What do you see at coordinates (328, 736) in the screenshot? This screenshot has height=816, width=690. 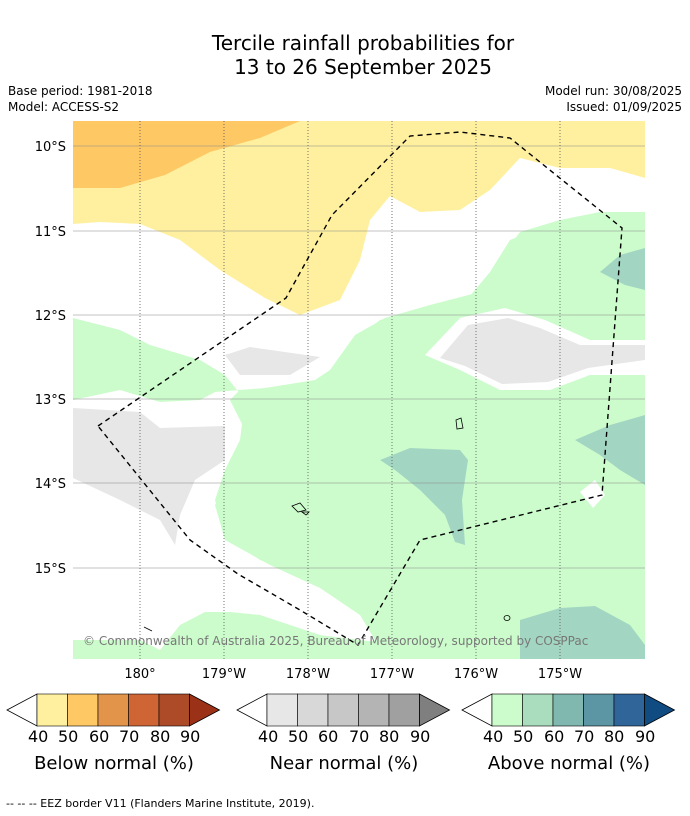 I see `near-tick: 60` at bounding box center [328, 736].